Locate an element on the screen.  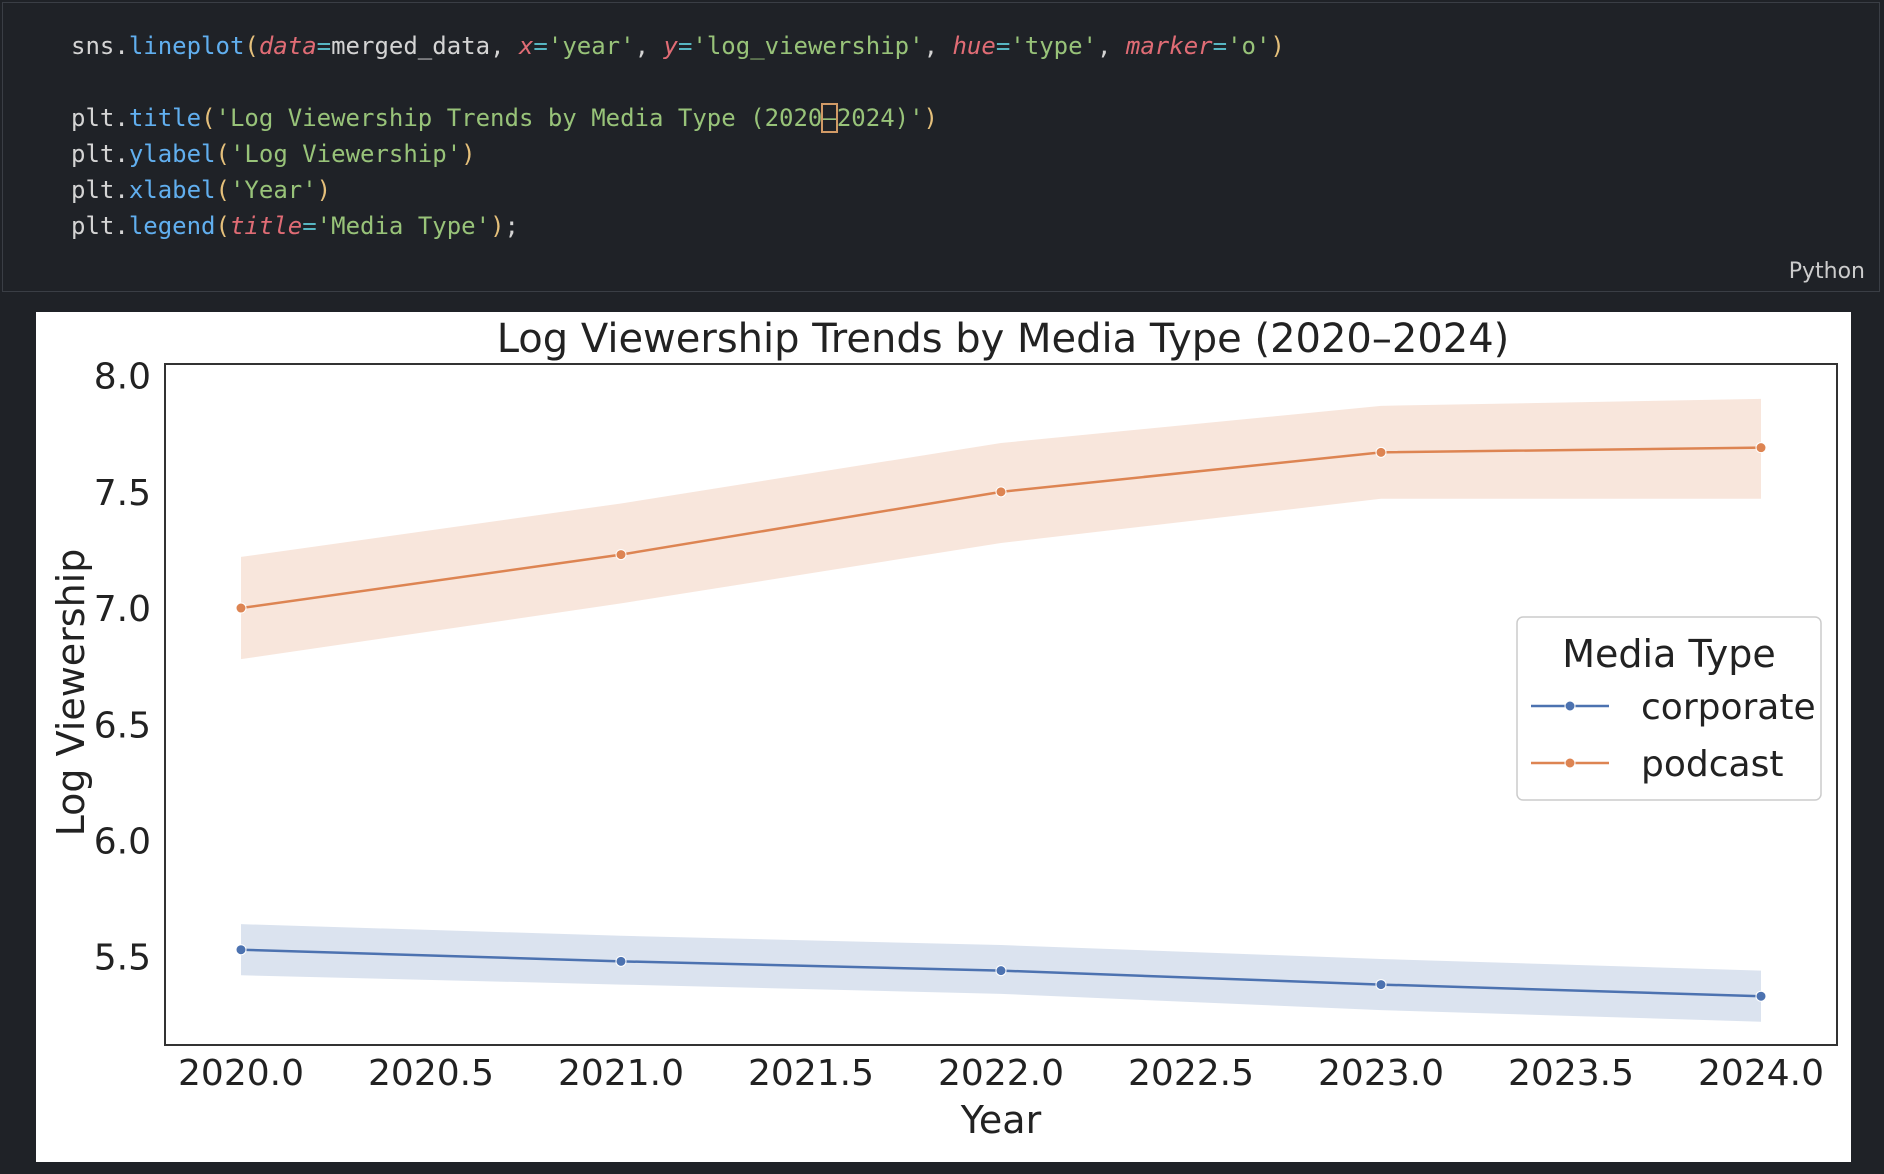
code-token: lineplot is located at coordinates (186, 46).